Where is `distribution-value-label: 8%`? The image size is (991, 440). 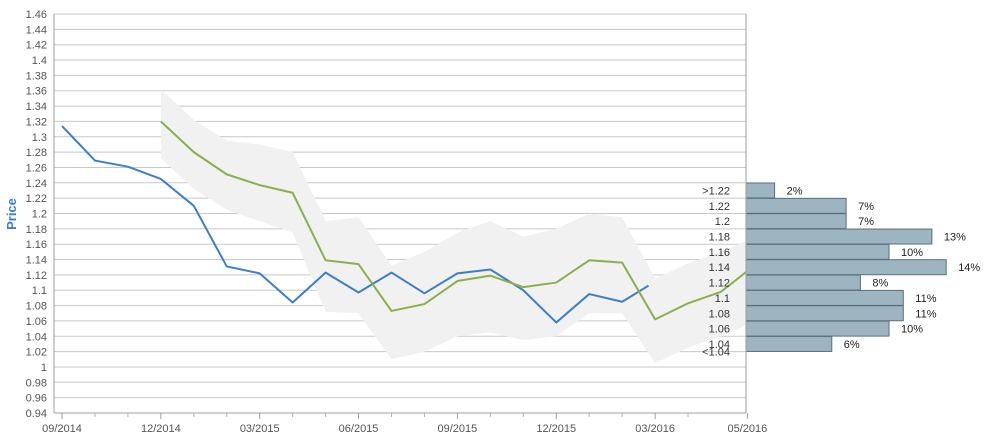 distribution-value-label: 8% is located at coordinates (880, 284).